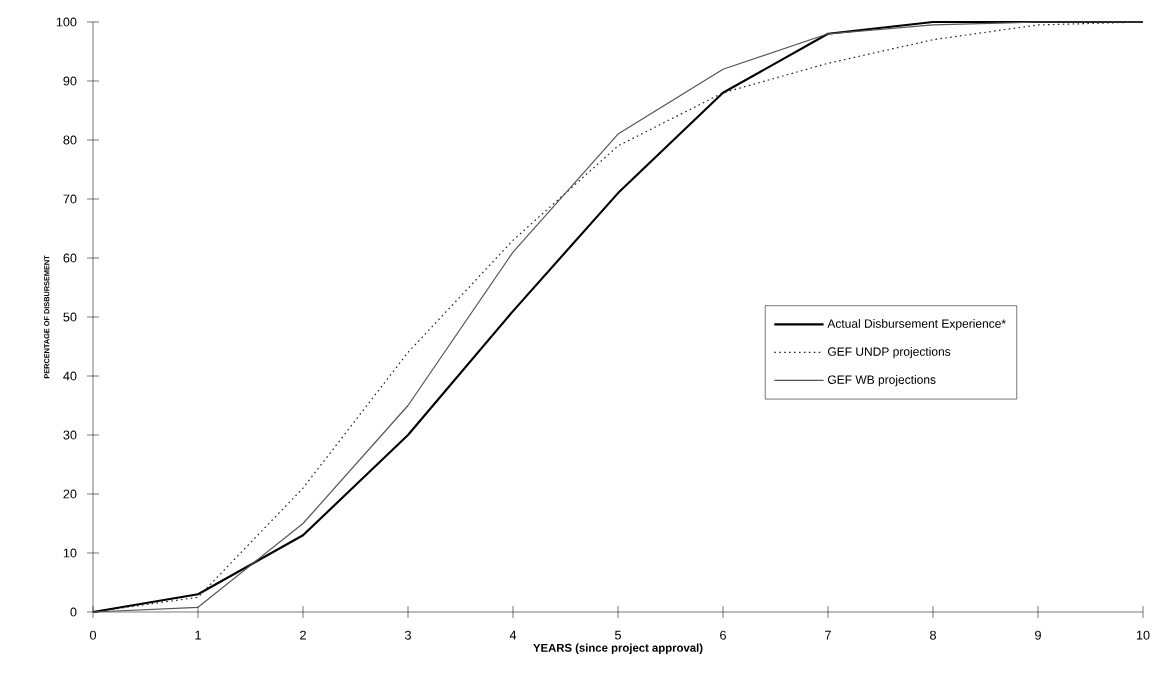 This screenshot has width=1152, height=687. What do you see at coordinates (1038, 635) in the screenshot?
I see `x-tick-label: 9` at bounding box center [1038, 635].